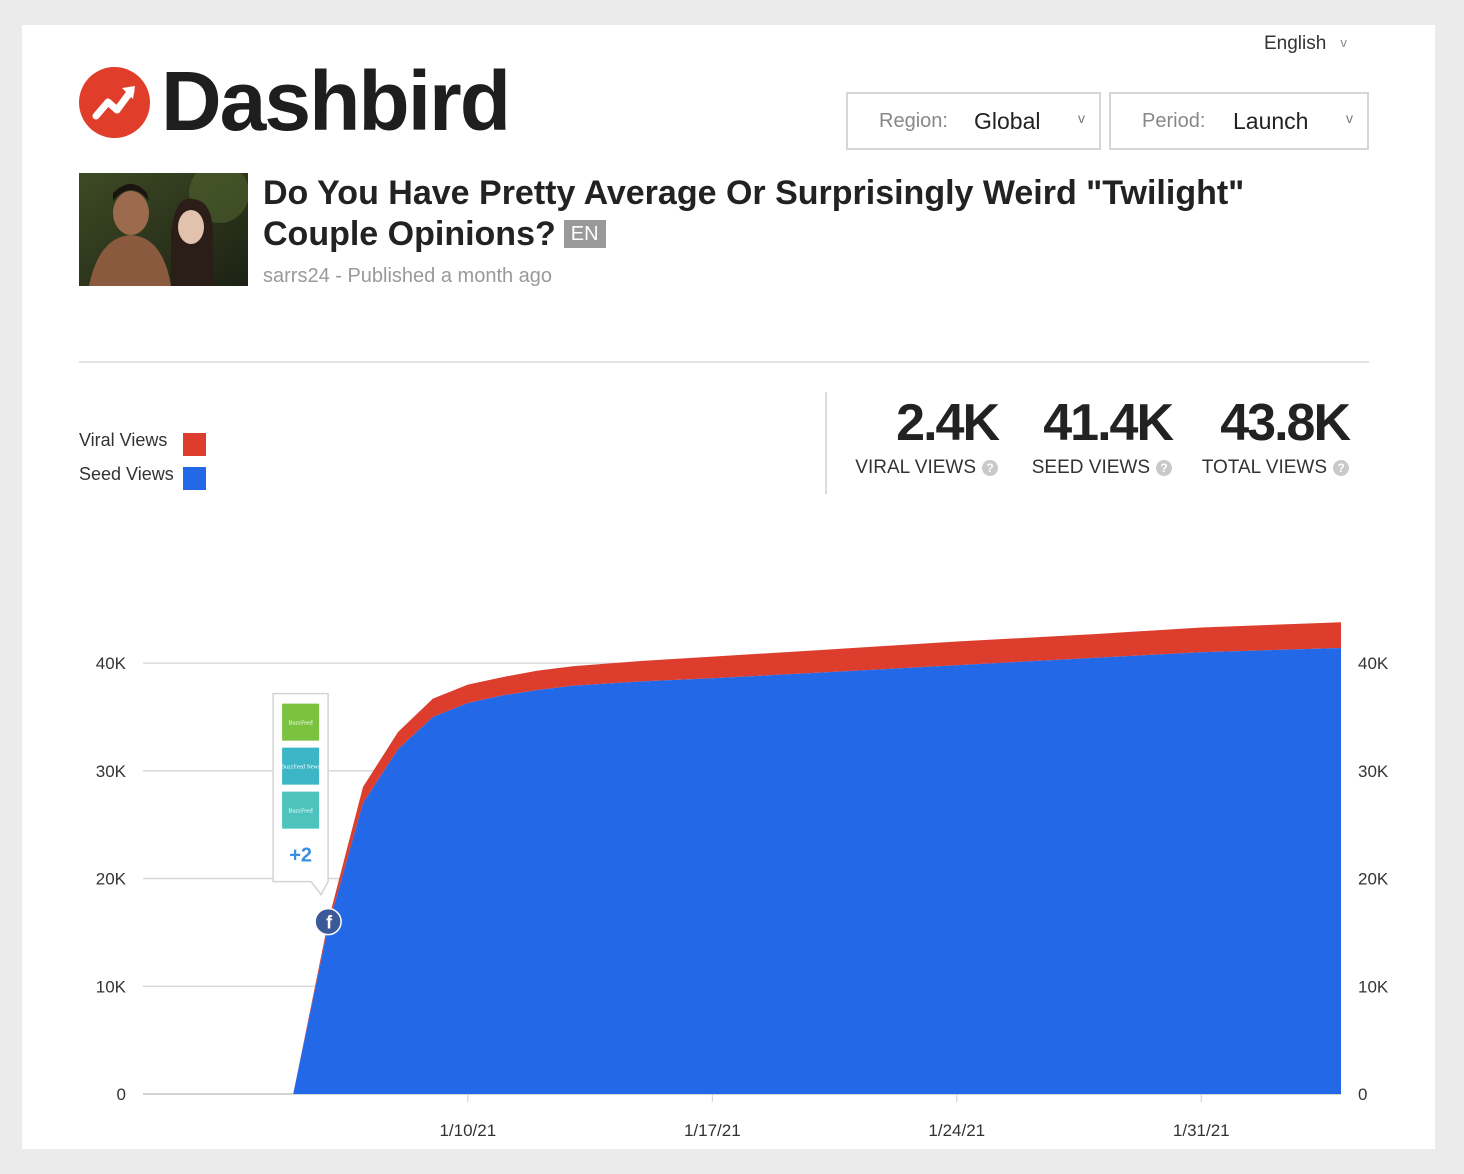  What do you see at coordinates (114, 102) in the screenshot?
I see `trending-arrow-icon` at bounding box center [114, 102].